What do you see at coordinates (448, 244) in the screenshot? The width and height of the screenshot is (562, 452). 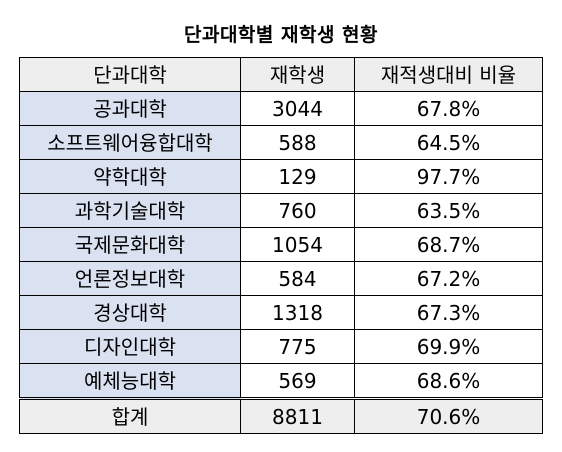 I see `ratio-cell: 68.7%` at bounding box center [448, 244].